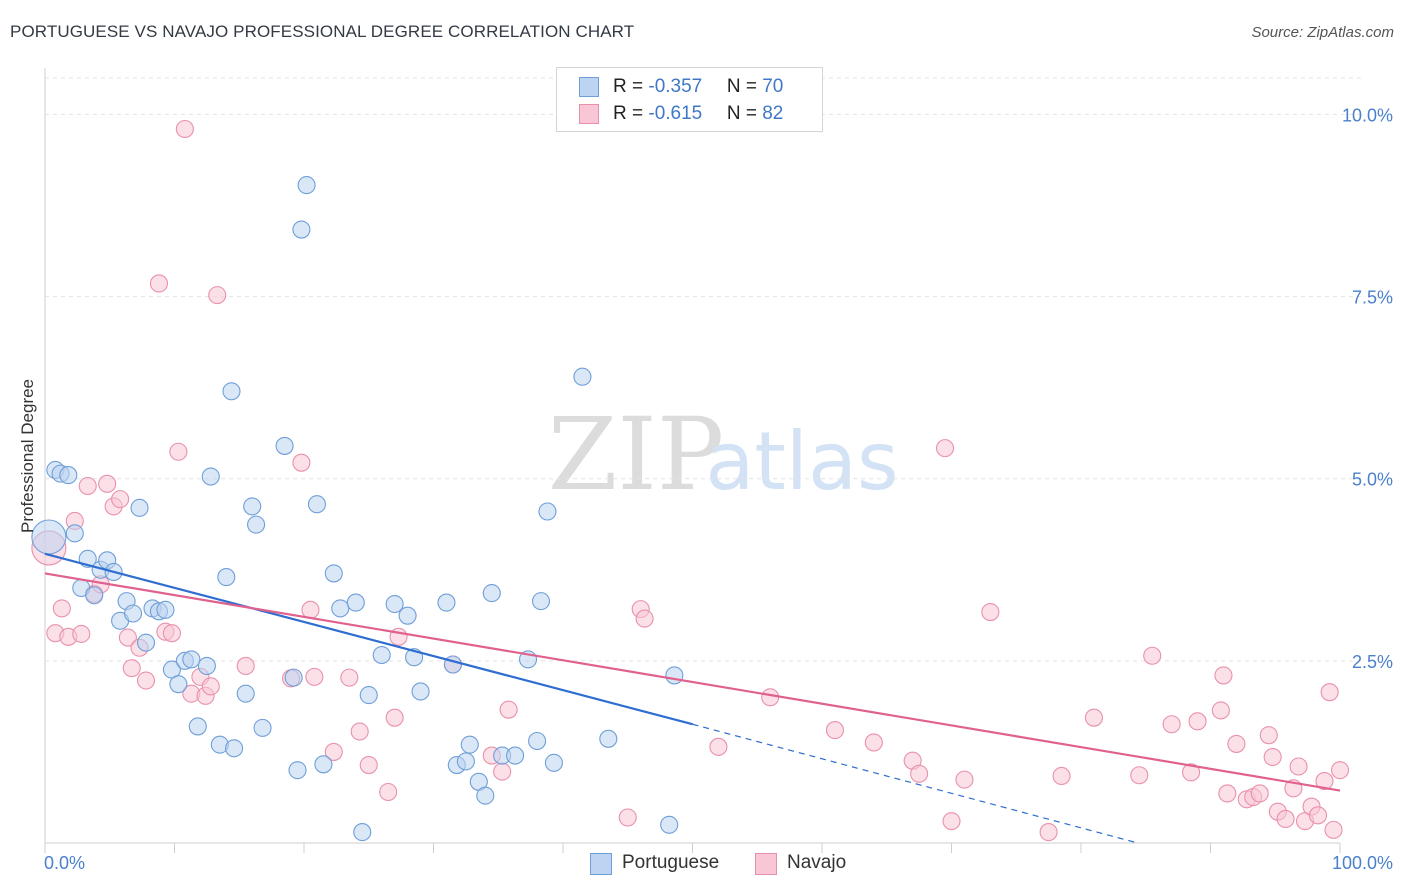 The image size is (1406, 892). I want to click on navajo-legend-swatch, so click(766, 864).